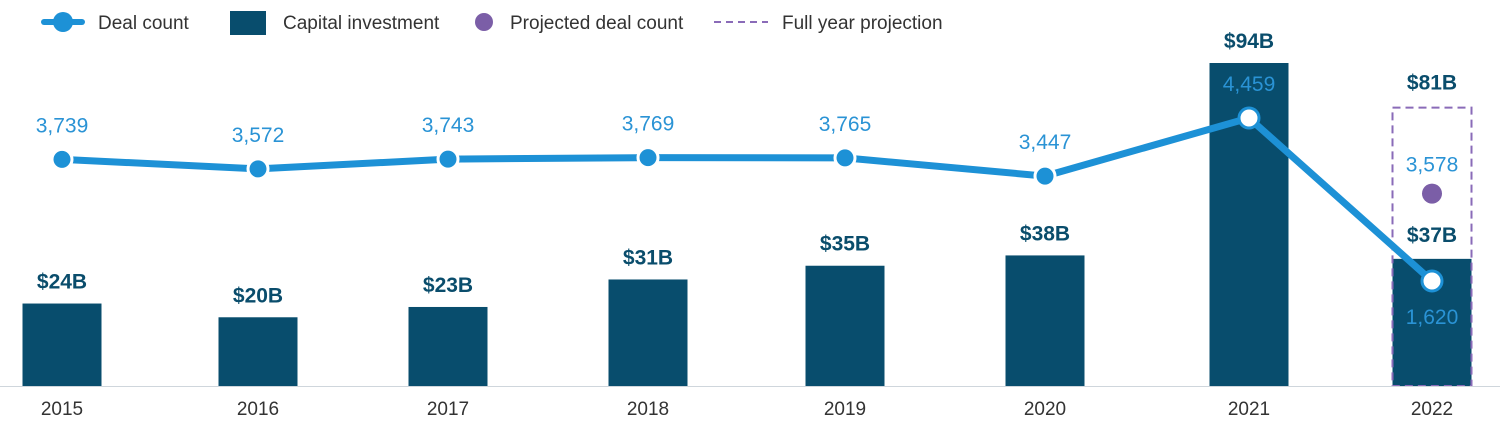 The image size is (1500, 426). What do you see at coordinates (62, 409) in the screenshot?
I see `x-tick-label-2015: 2015` at bounding box center [62, 409].